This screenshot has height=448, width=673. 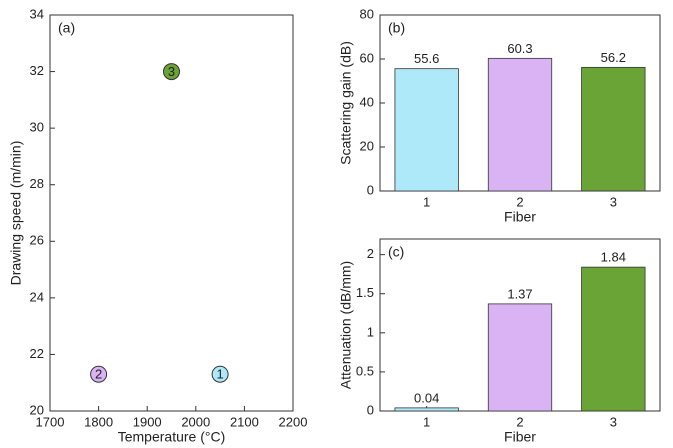 What do you see at coordinates (367, 101) in the screenshot?
I see `y-tick-label: 40` at bounding box center [367, 101].